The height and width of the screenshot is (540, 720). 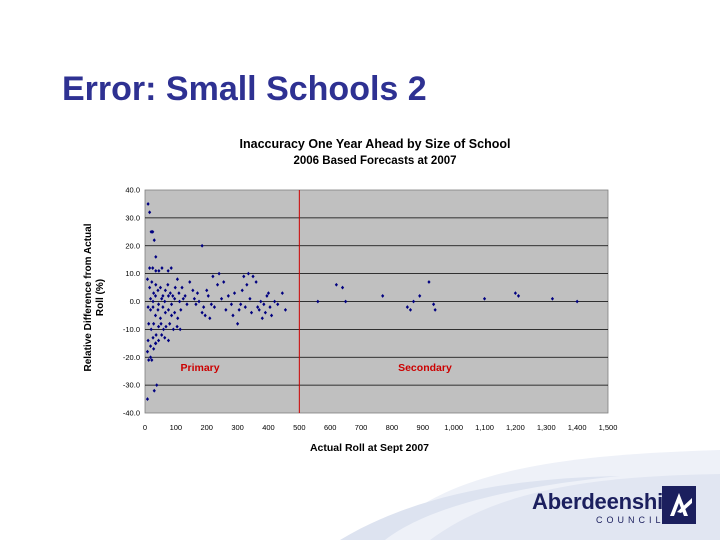 What do you see at coordinates (630, 520) in the screenshot?
I see `logo-subtitle: COUNCIL` at bounding box center [630, 520].